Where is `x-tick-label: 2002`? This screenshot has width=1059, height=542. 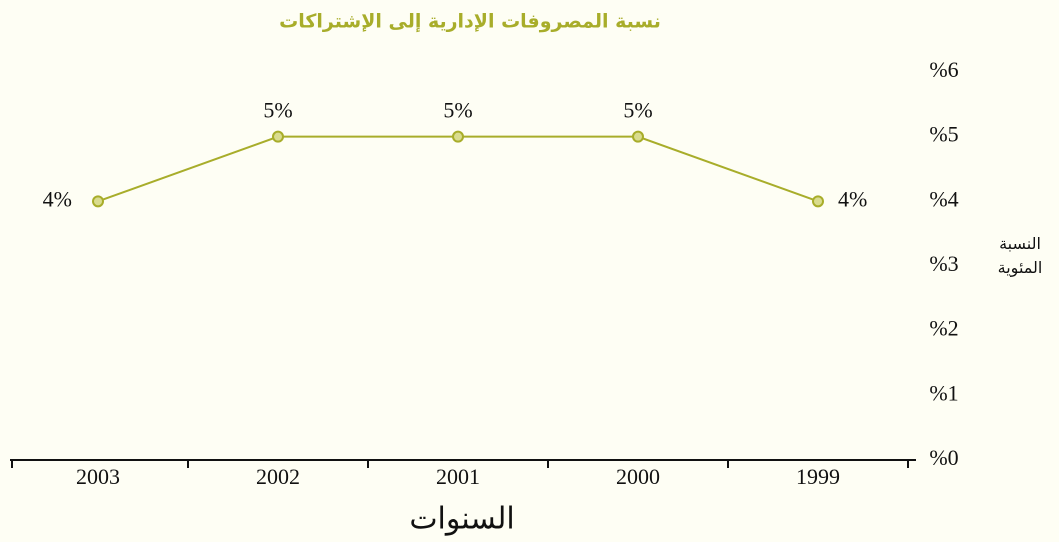
x-tick-label: 2002 is located at coordinates (278, 476).